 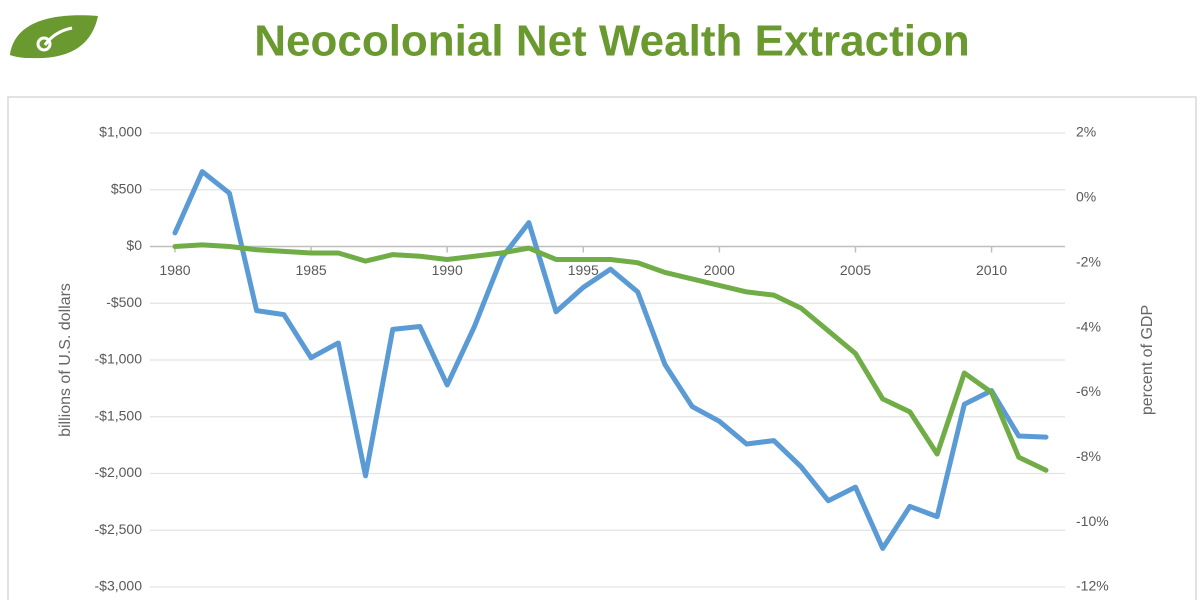 I want to click on y2-tick-label: 0%, so click(x=1086, y=197).